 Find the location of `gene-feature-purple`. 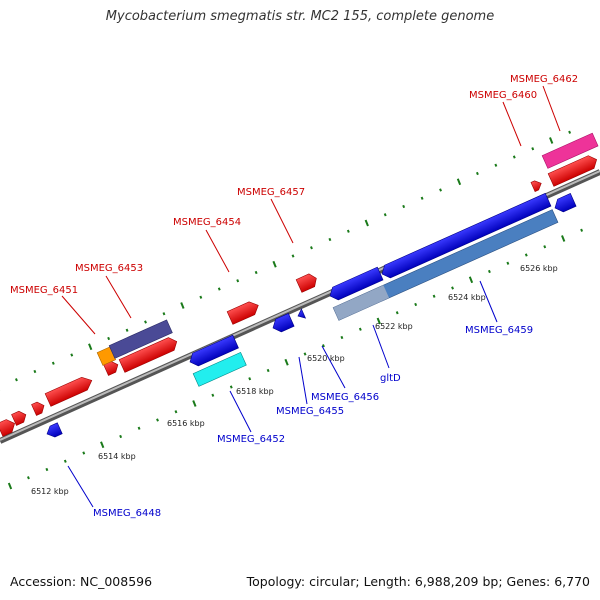

gene-feature-purple is located at coordinates (140, 339).